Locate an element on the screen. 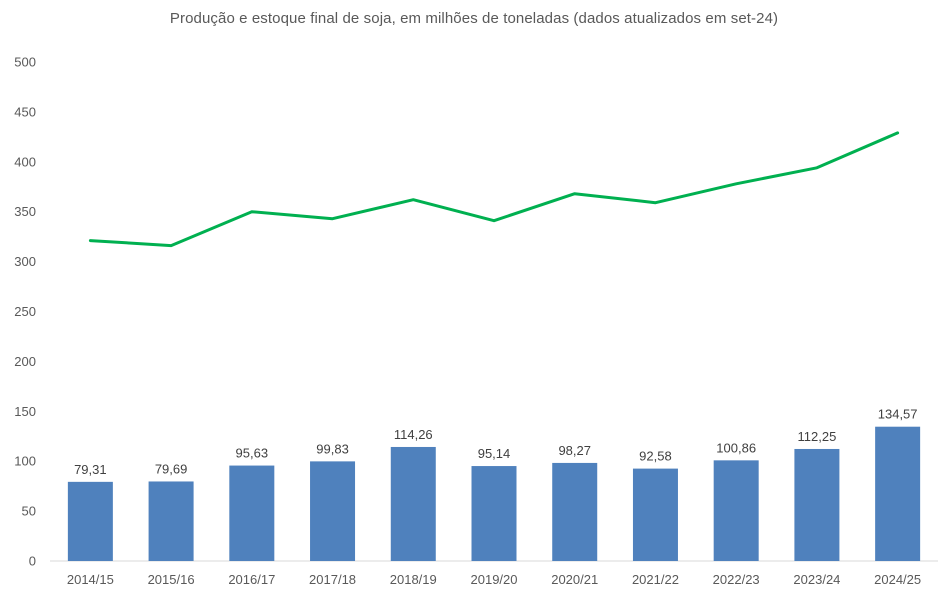 The width and height of the screenshot is (948, 590). y-tick-label: 150 is located at coordinates (25, 411).